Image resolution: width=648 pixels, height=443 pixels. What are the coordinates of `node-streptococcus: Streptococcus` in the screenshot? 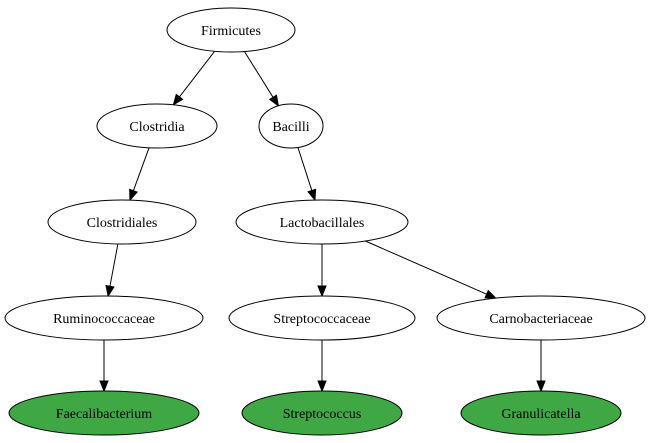 It's located at (322, 413).